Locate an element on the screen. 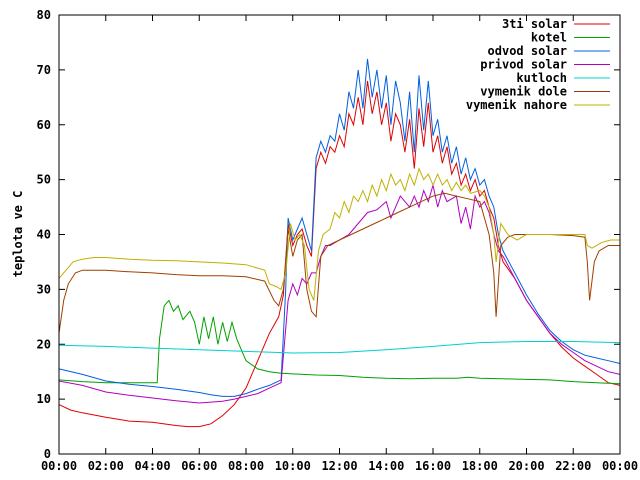  x-tick-label: 10:00 is located at coordinates (293, 466).